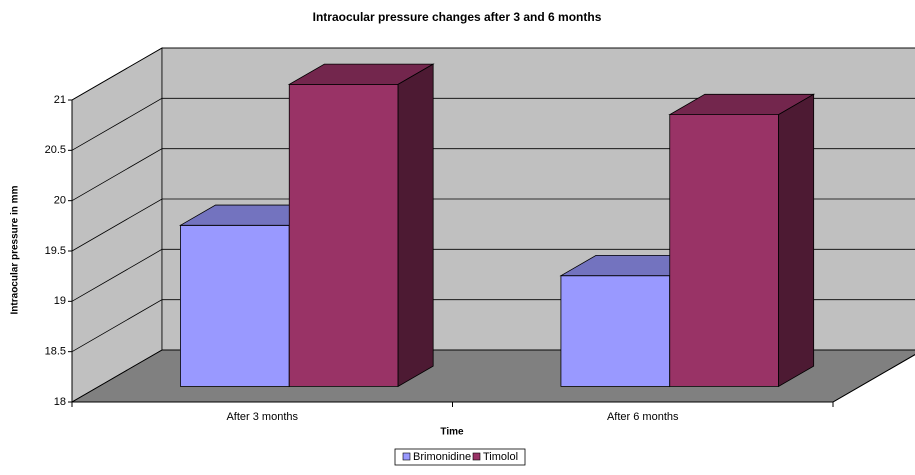 The image size is (915, 475). What do you see at coordinates (442, 457) in the screenshot?
I see `legend-label: Brimonidine` at bounding box center [442, 457].